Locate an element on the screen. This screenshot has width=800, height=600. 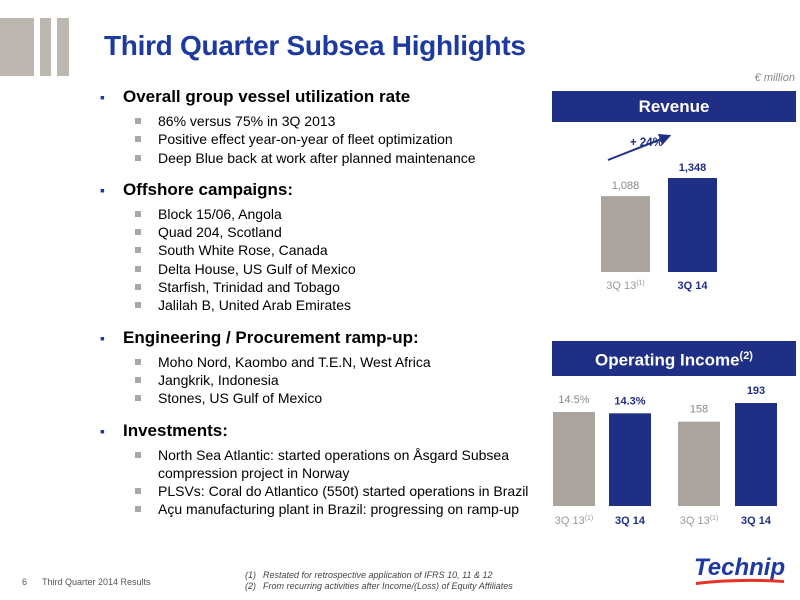
section-heading: ▪ Overall group vessel utilization rate is located at coordinates (320, 97).